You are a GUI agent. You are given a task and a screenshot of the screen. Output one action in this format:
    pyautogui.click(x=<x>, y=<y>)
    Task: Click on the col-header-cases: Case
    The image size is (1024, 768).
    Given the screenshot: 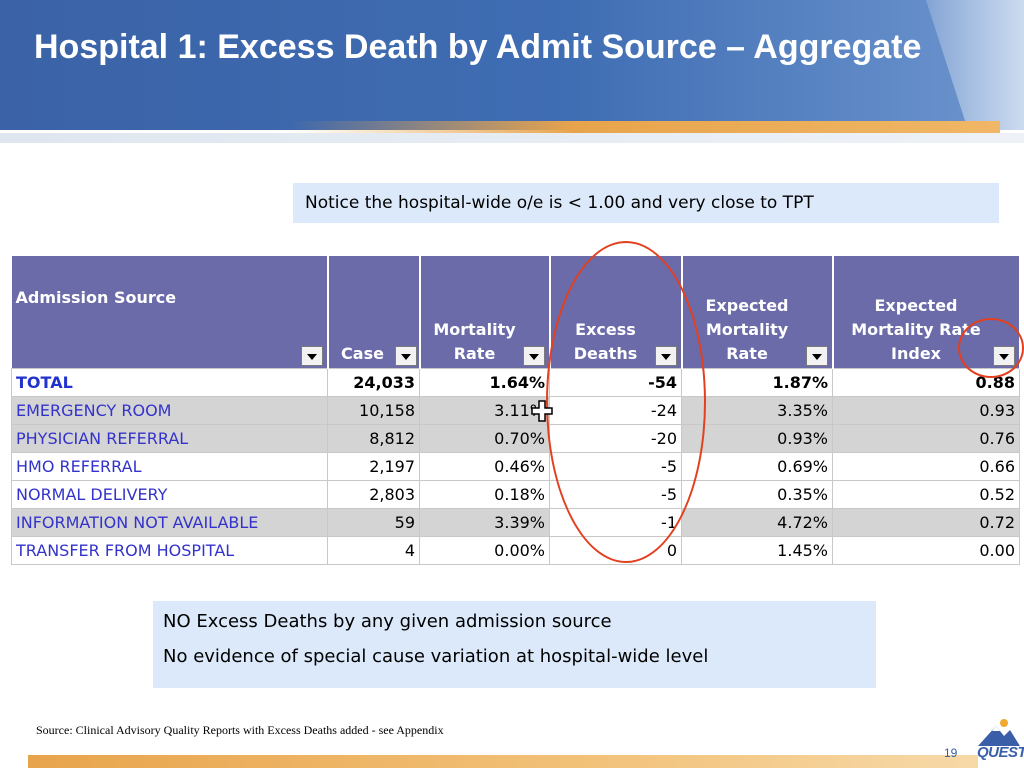 What is the action you would take?
    pyautogui.click(x=374, y=312)
    